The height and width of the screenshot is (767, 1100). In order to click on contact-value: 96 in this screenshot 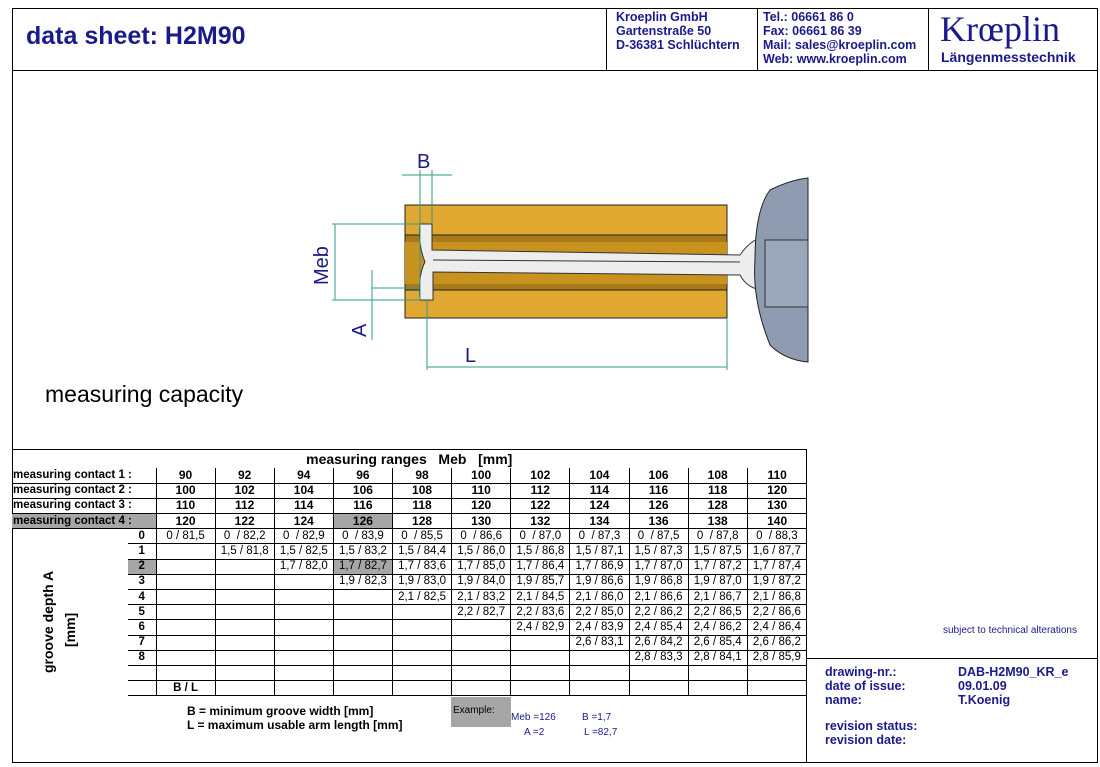, I will do `click(362, 476)`.